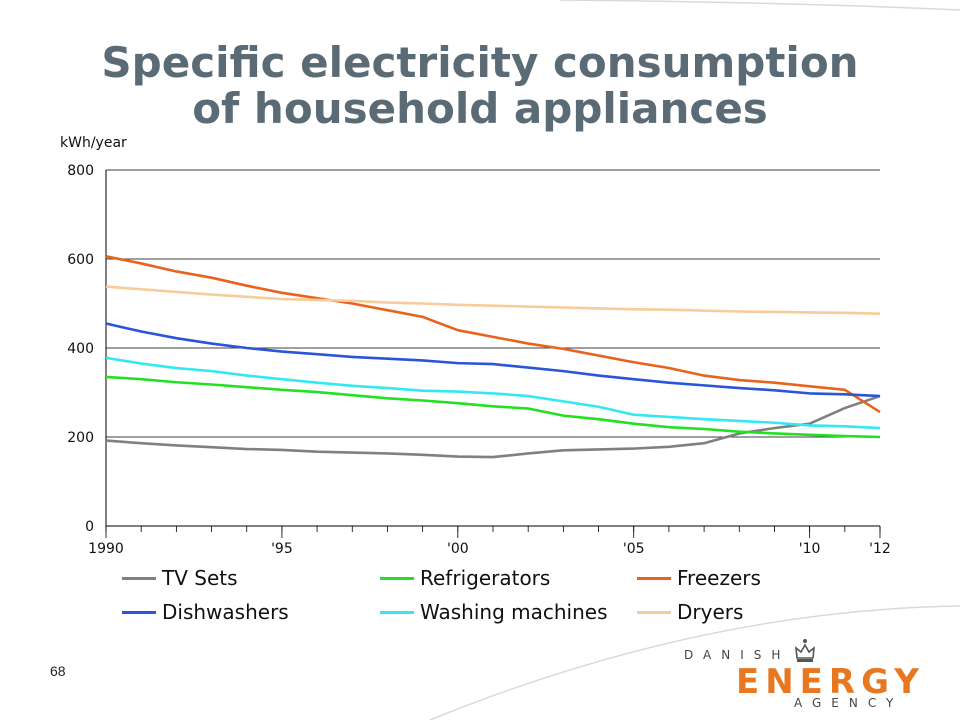  Describe the element at coordinates (710, 612) in the screenshot. I see `legend-label: Dryers` at that location.